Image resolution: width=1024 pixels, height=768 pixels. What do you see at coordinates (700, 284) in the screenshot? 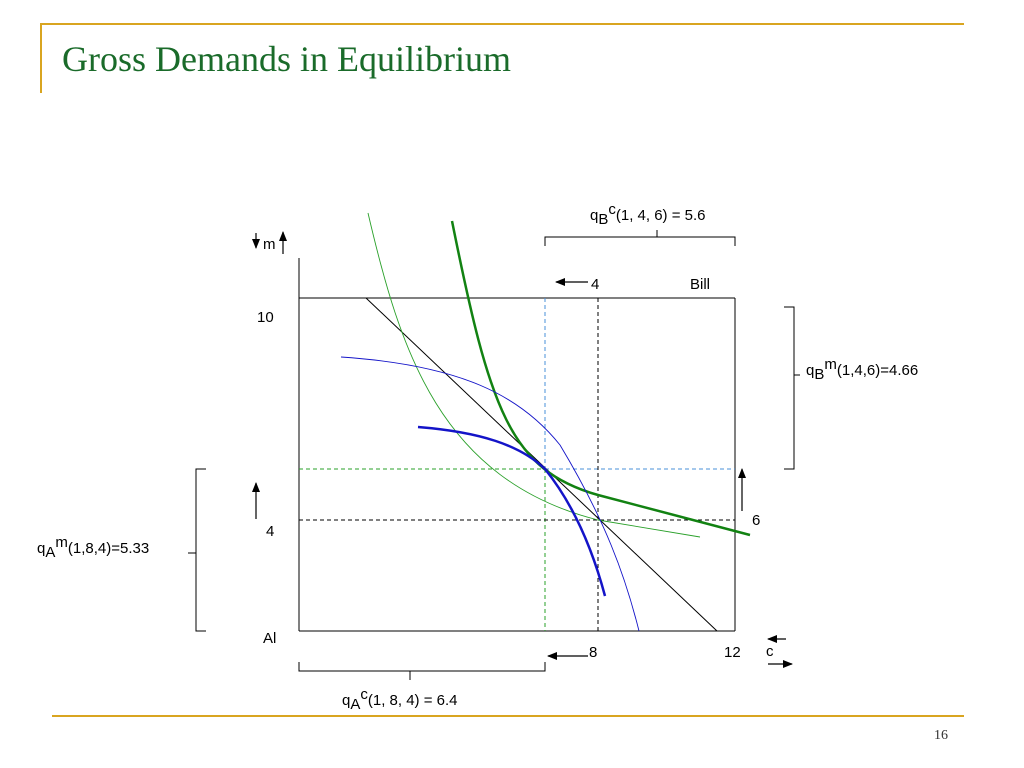
I see `bill-origin-label: Bill` at bounding box center [700, 284].